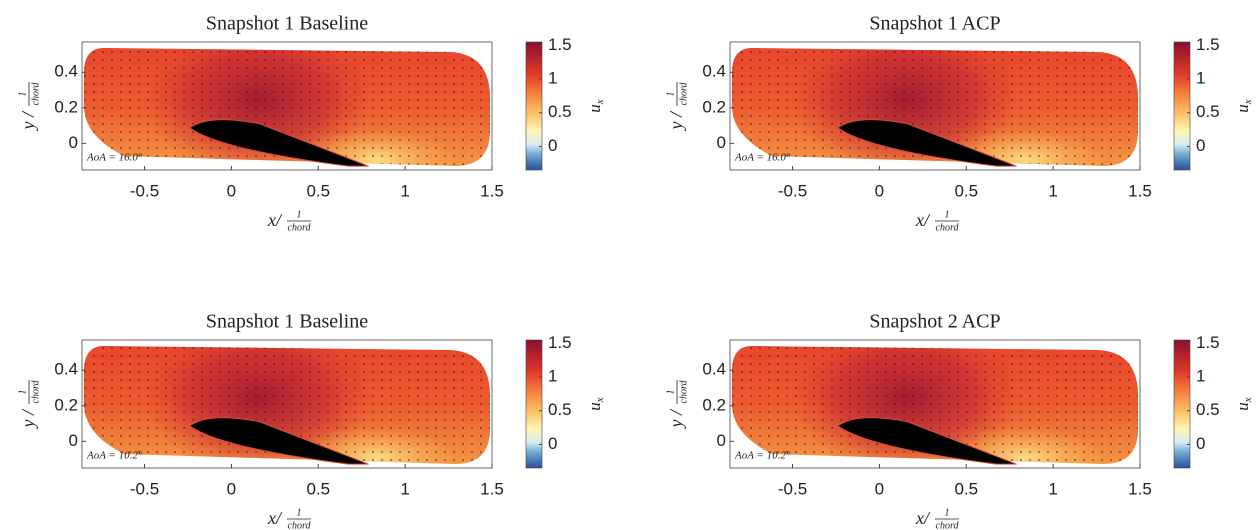 This screenshot has height=530, width=1258. What do you see at coordinates (287, 24) in the screenshot?
I see `panel-title: Snapshot 1 Baseline` at bounding box center [287, 24].